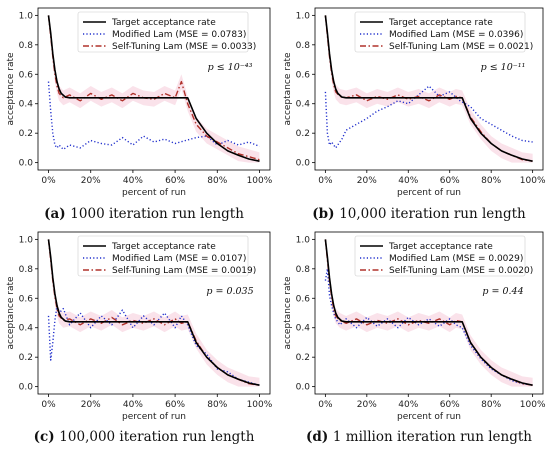  What do you see at coordinates (229, 291) in the screenshot?
I see `p-value-annotation: p = 0.035` at bounding box center [229, 291].